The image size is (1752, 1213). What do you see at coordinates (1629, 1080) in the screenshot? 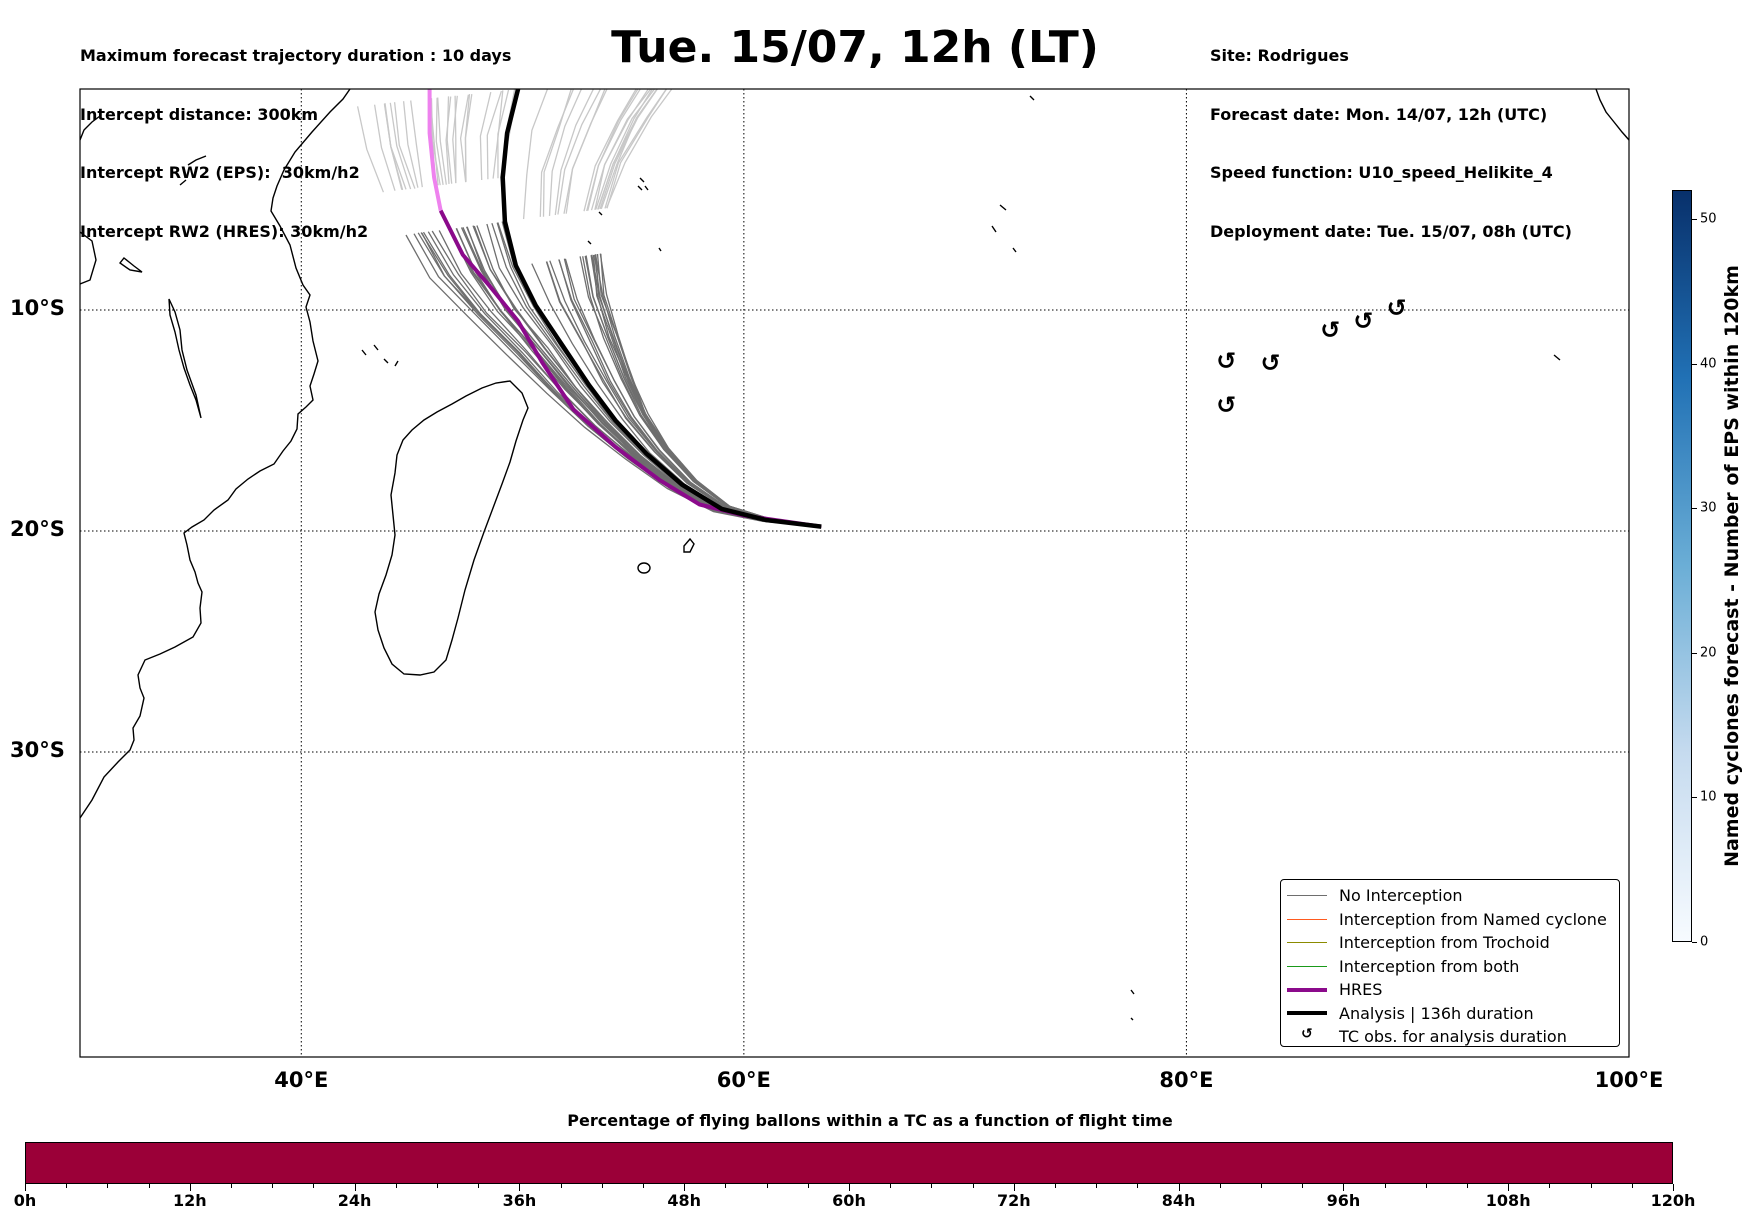
I see `lon-label: 100°E` at bounding box center [1629, 1080].